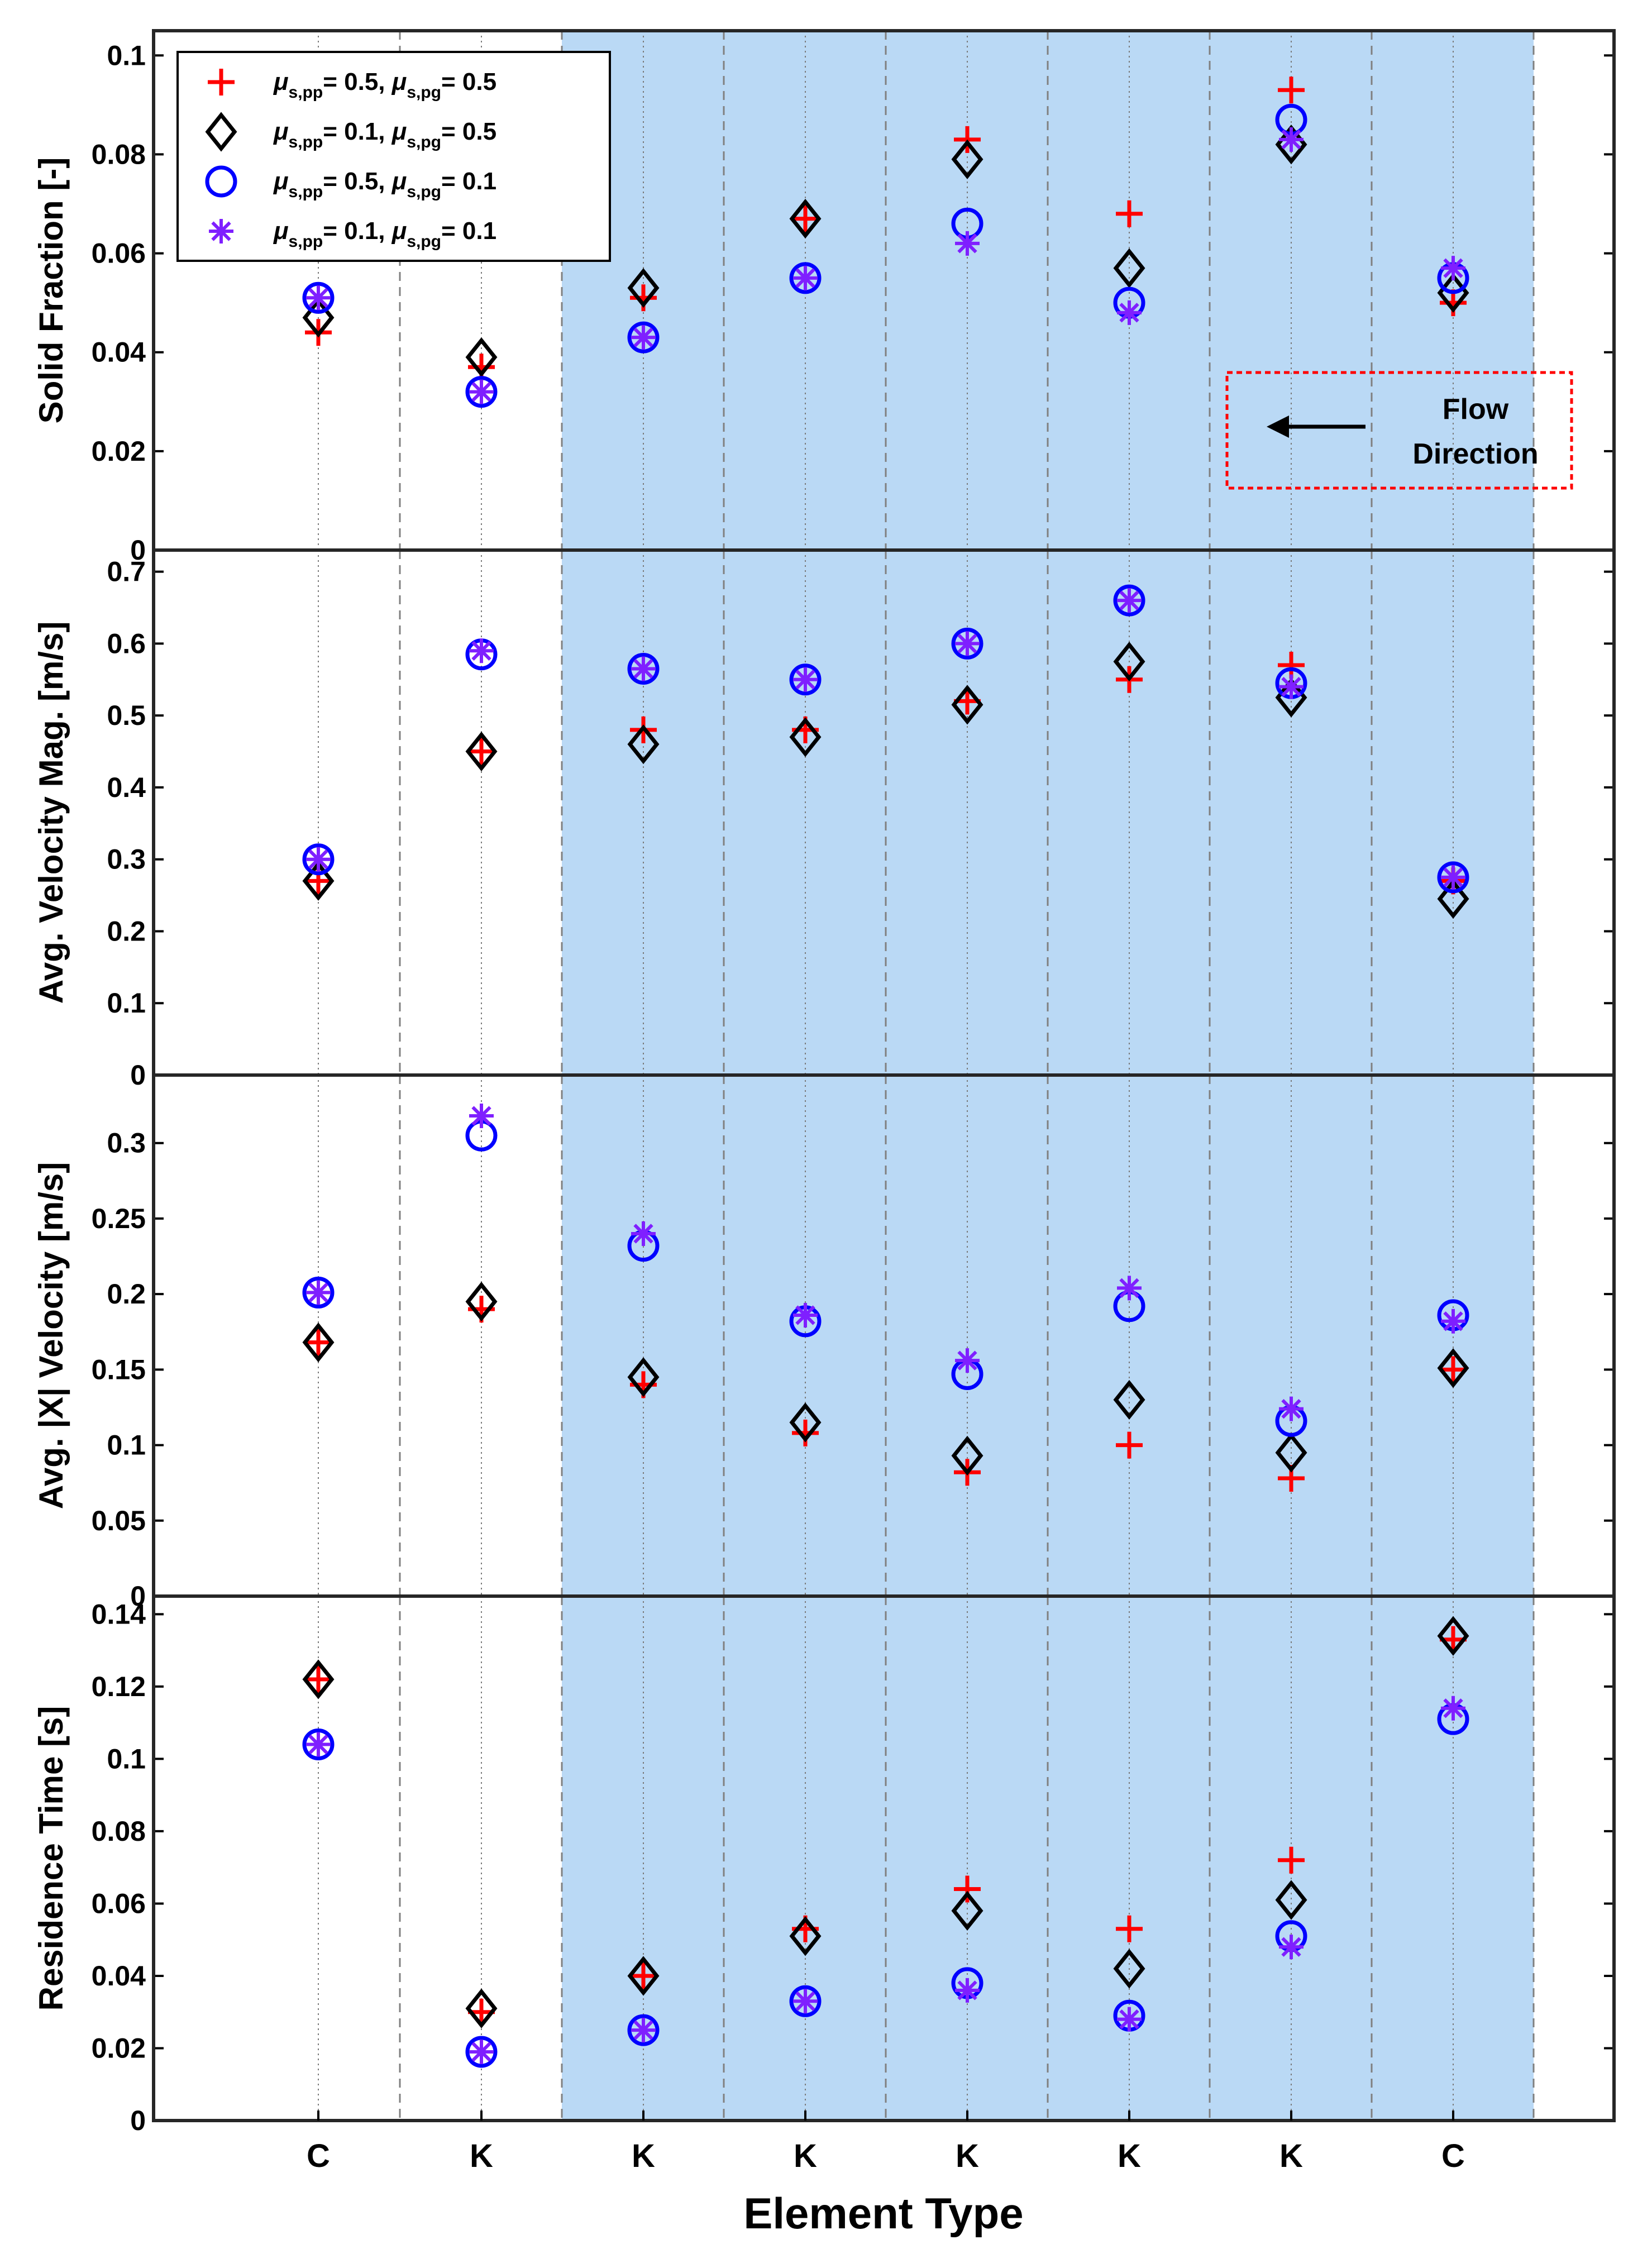  Describe the element at coordinates (119, 1903) in the screenshot. I see `y-tick-label: 0.06` at that location.